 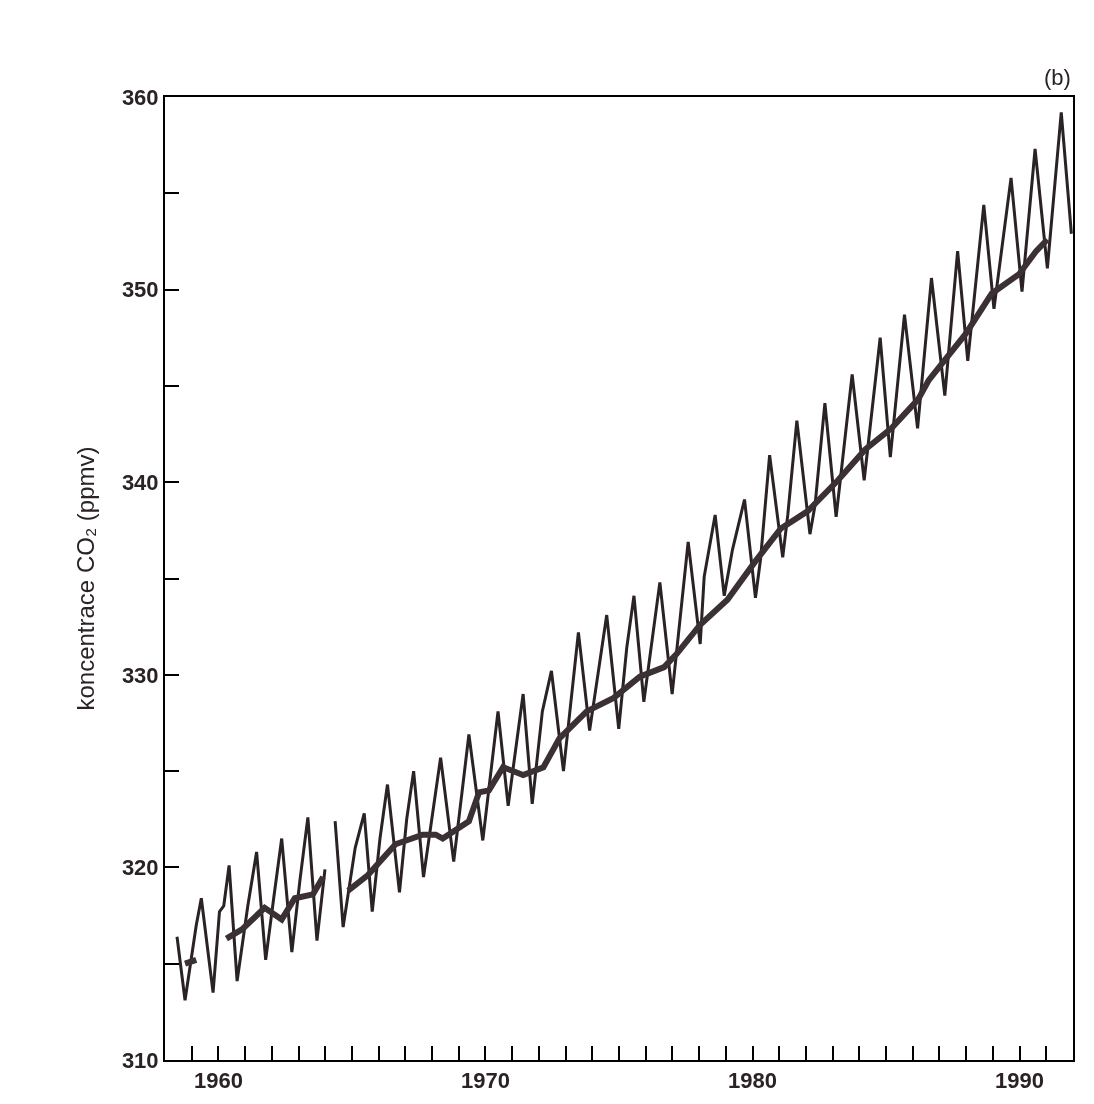 What do you see at coordinates (1020, 1081) in the screenshot?
I see `x-tick-label: 1990` at bounding box center [1020, 1081].